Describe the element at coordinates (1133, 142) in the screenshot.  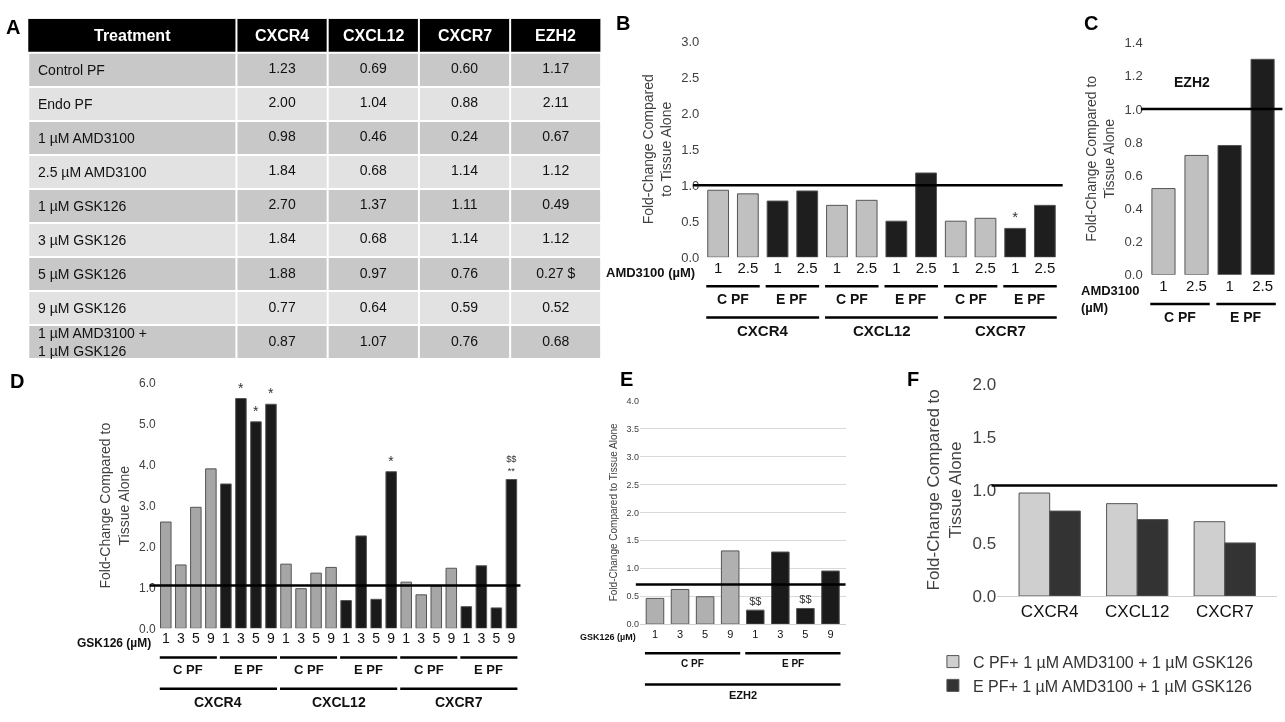
I see `y-tick-label: 0.8` at that location.